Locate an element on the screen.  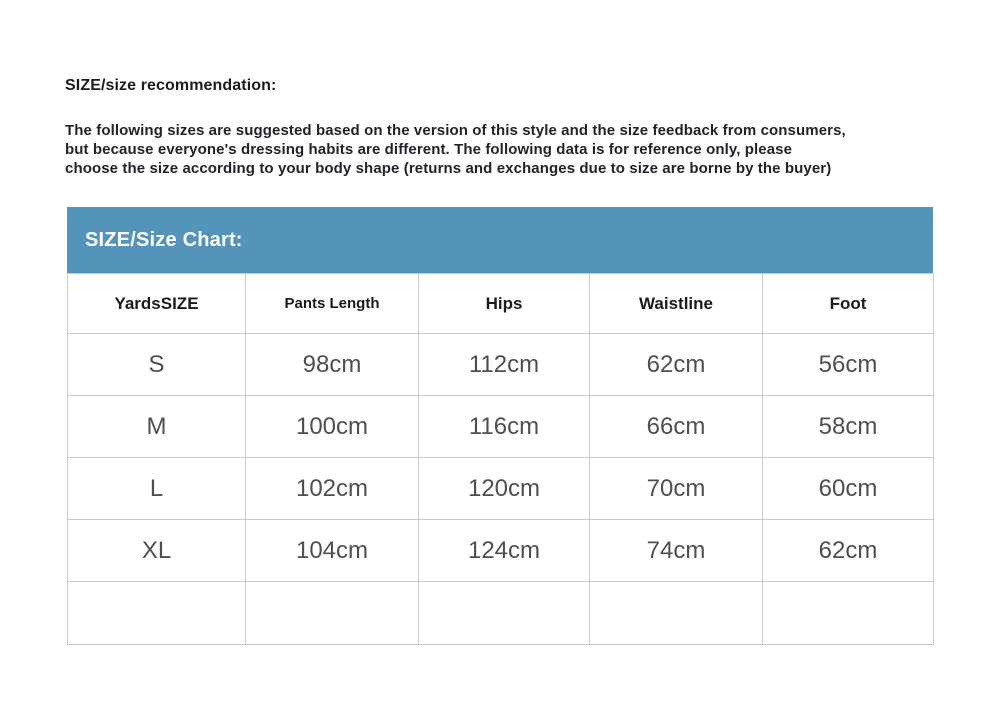
foot-cell: 58cm is located at coordinates (848, 426).